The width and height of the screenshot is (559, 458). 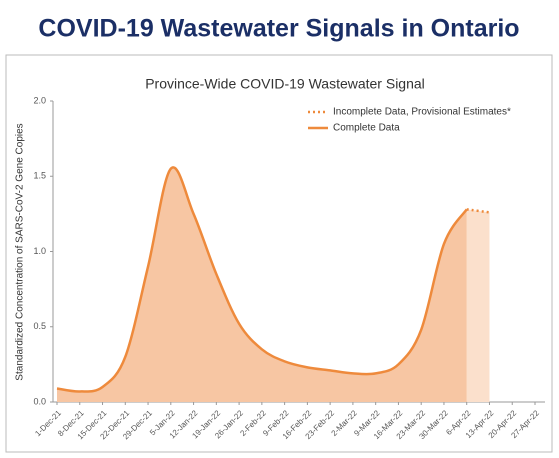 What do you see at coordinates (278, 29) in the screenshot?
I see `page-title: COVID-19 Wastewater Signals in Ontario` at bounding box center [278, 29].